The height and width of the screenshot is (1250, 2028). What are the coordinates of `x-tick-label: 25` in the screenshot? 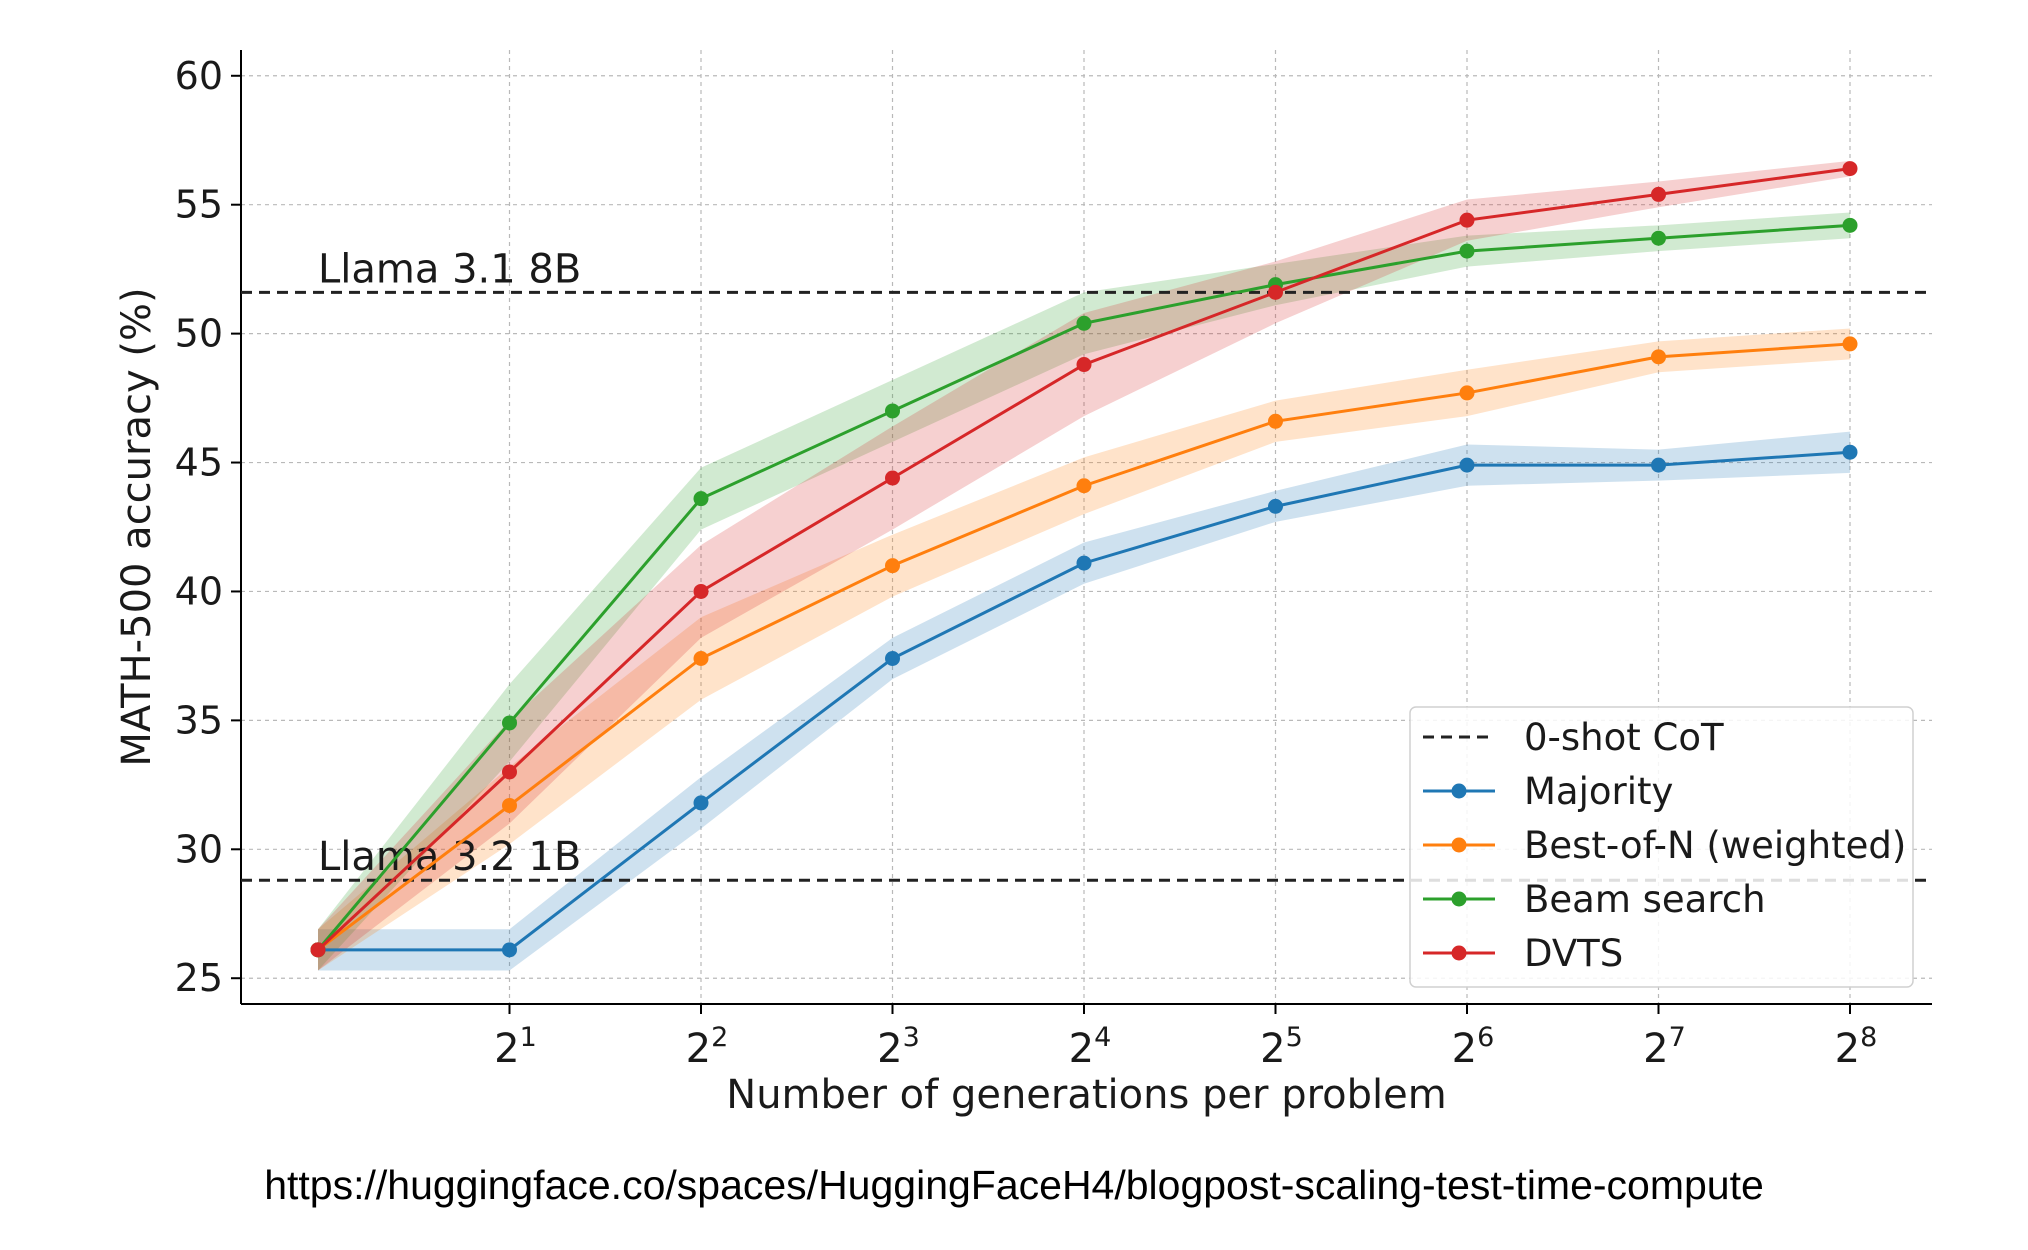 It's located at (1281, 1047).